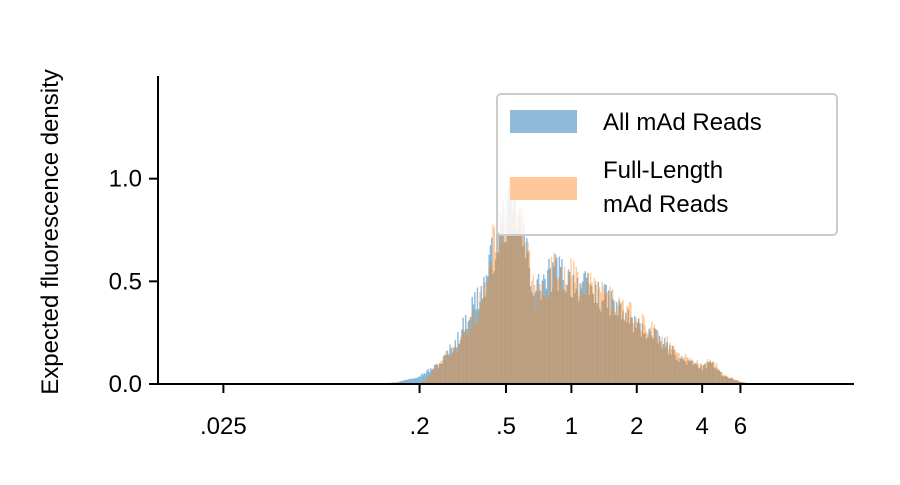  Describe the element at coordinates (506, 426) in the screenshot. I see `x-tick-label: .5` at that location.